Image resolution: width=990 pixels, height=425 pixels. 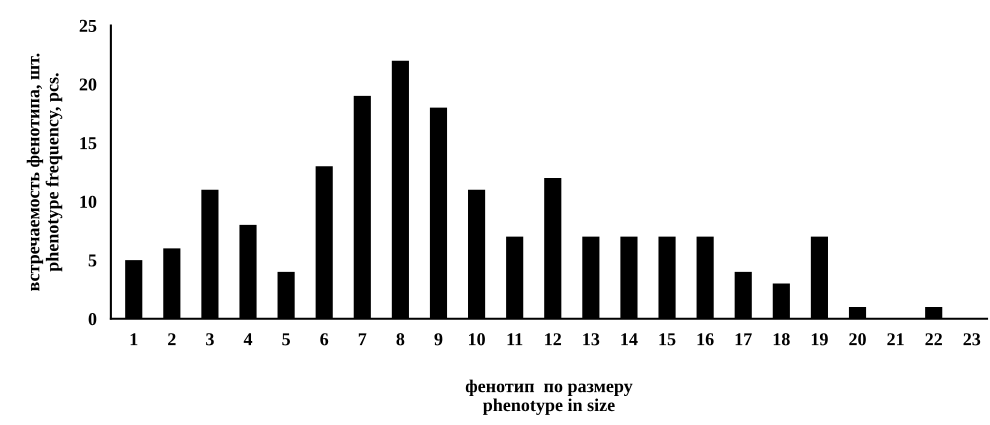 I want to click on y-tick-label: 10, so click(x=88, y=202).